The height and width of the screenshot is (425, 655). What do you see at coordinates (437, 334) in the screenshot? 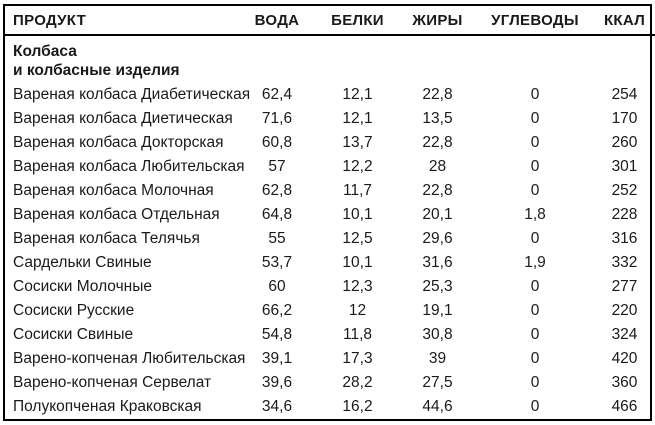
I see `fat-value: 30,8` at bounding box center [437, 334].